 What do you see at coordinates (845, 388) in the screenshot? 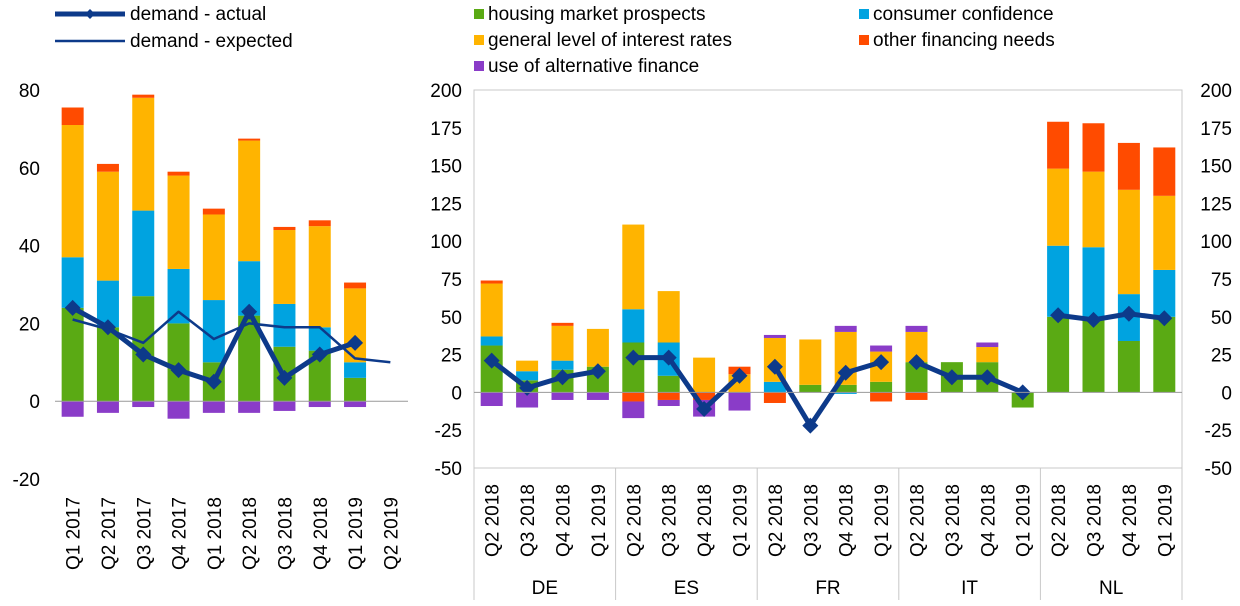
I see `right-bar-fr-q4-2018-housing-market-prospects` at bounding box center [845, 388].